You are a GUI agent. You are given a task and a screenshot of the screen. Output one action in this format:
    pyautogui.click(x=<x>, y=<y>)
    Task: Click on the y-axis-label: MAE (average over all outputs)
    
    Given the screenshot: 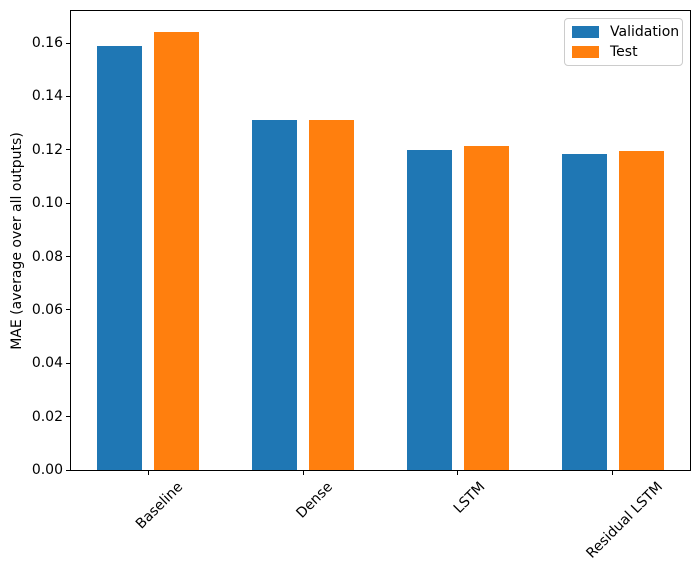 What is the action you would take?
    pyautogui.click(x=17, y=241)
    